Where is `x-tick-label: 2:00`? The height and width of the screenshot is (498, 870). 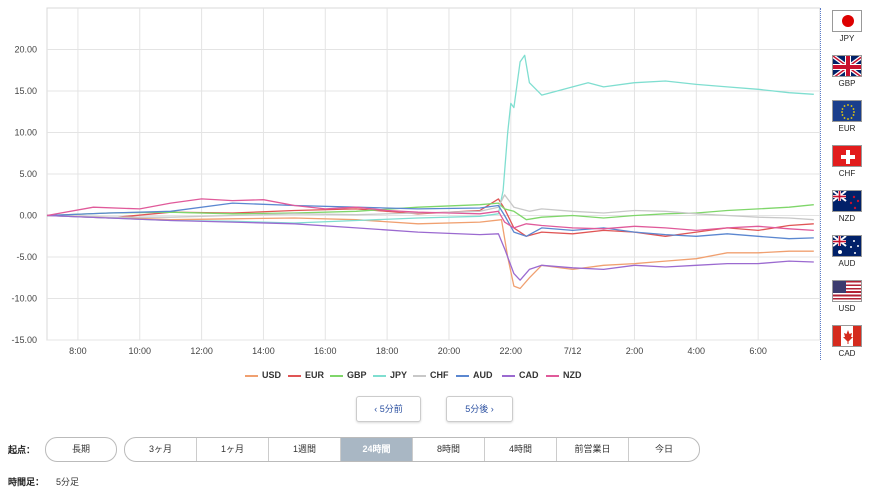 x-tick-label: 2:00 is located at coordinates (635, 351).